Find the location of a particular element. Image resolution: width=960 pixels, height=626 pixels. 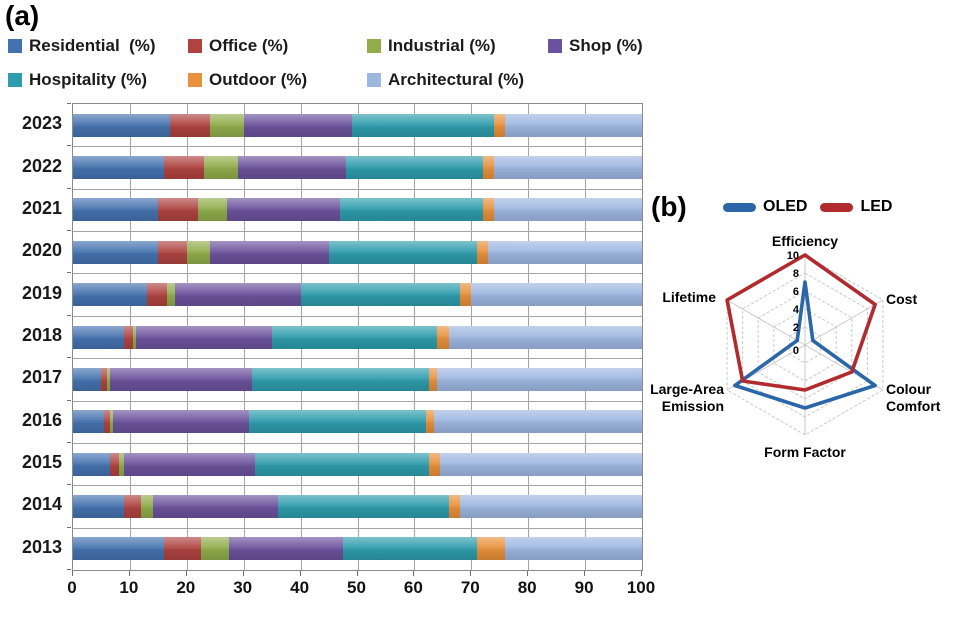

year-label-2017: 2017 is located at coordinates (41, 377).